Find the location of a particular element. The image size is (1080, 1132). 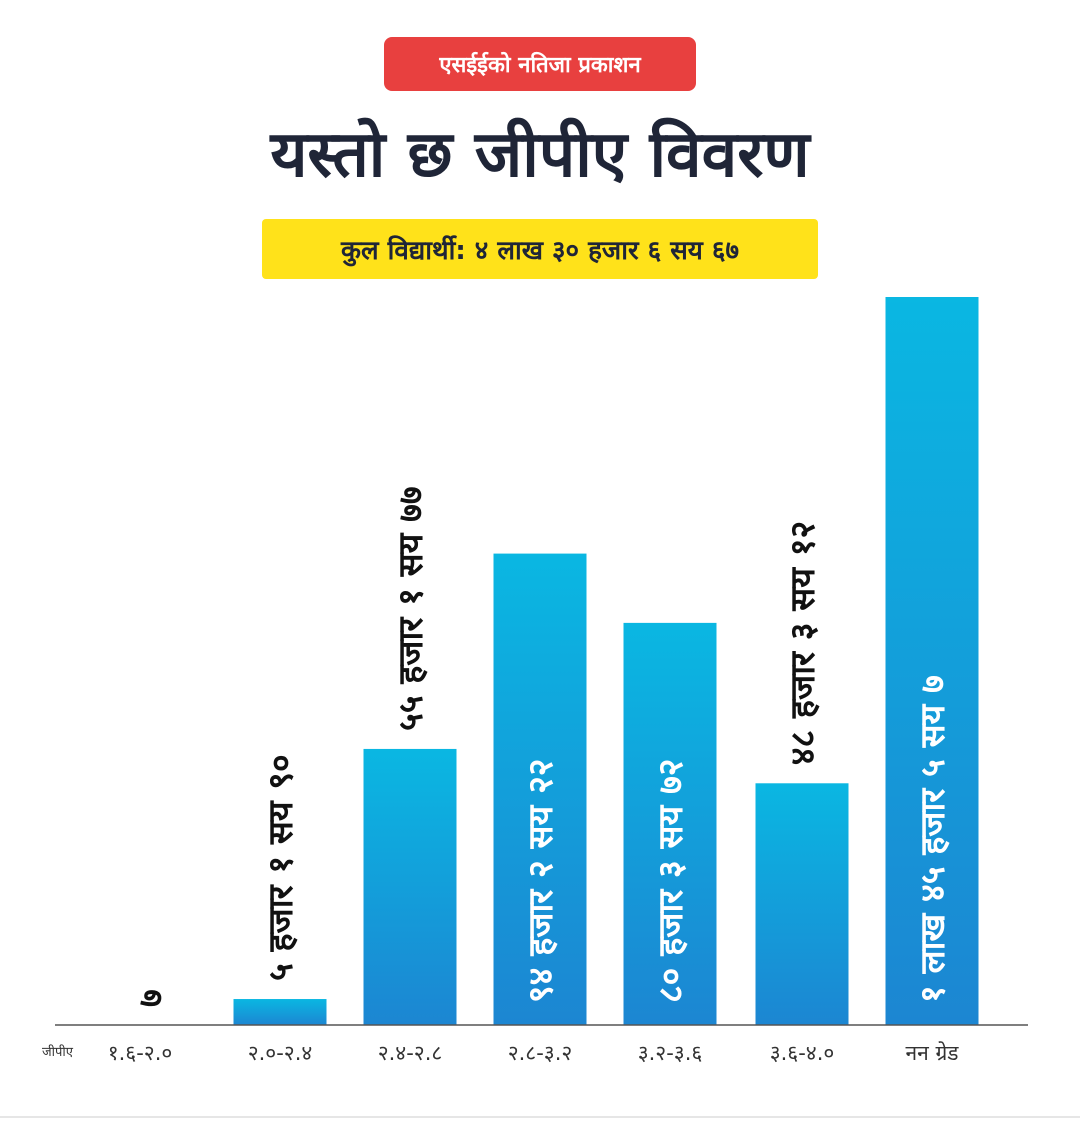

footer-divider is located at coordinates (540, 1117).